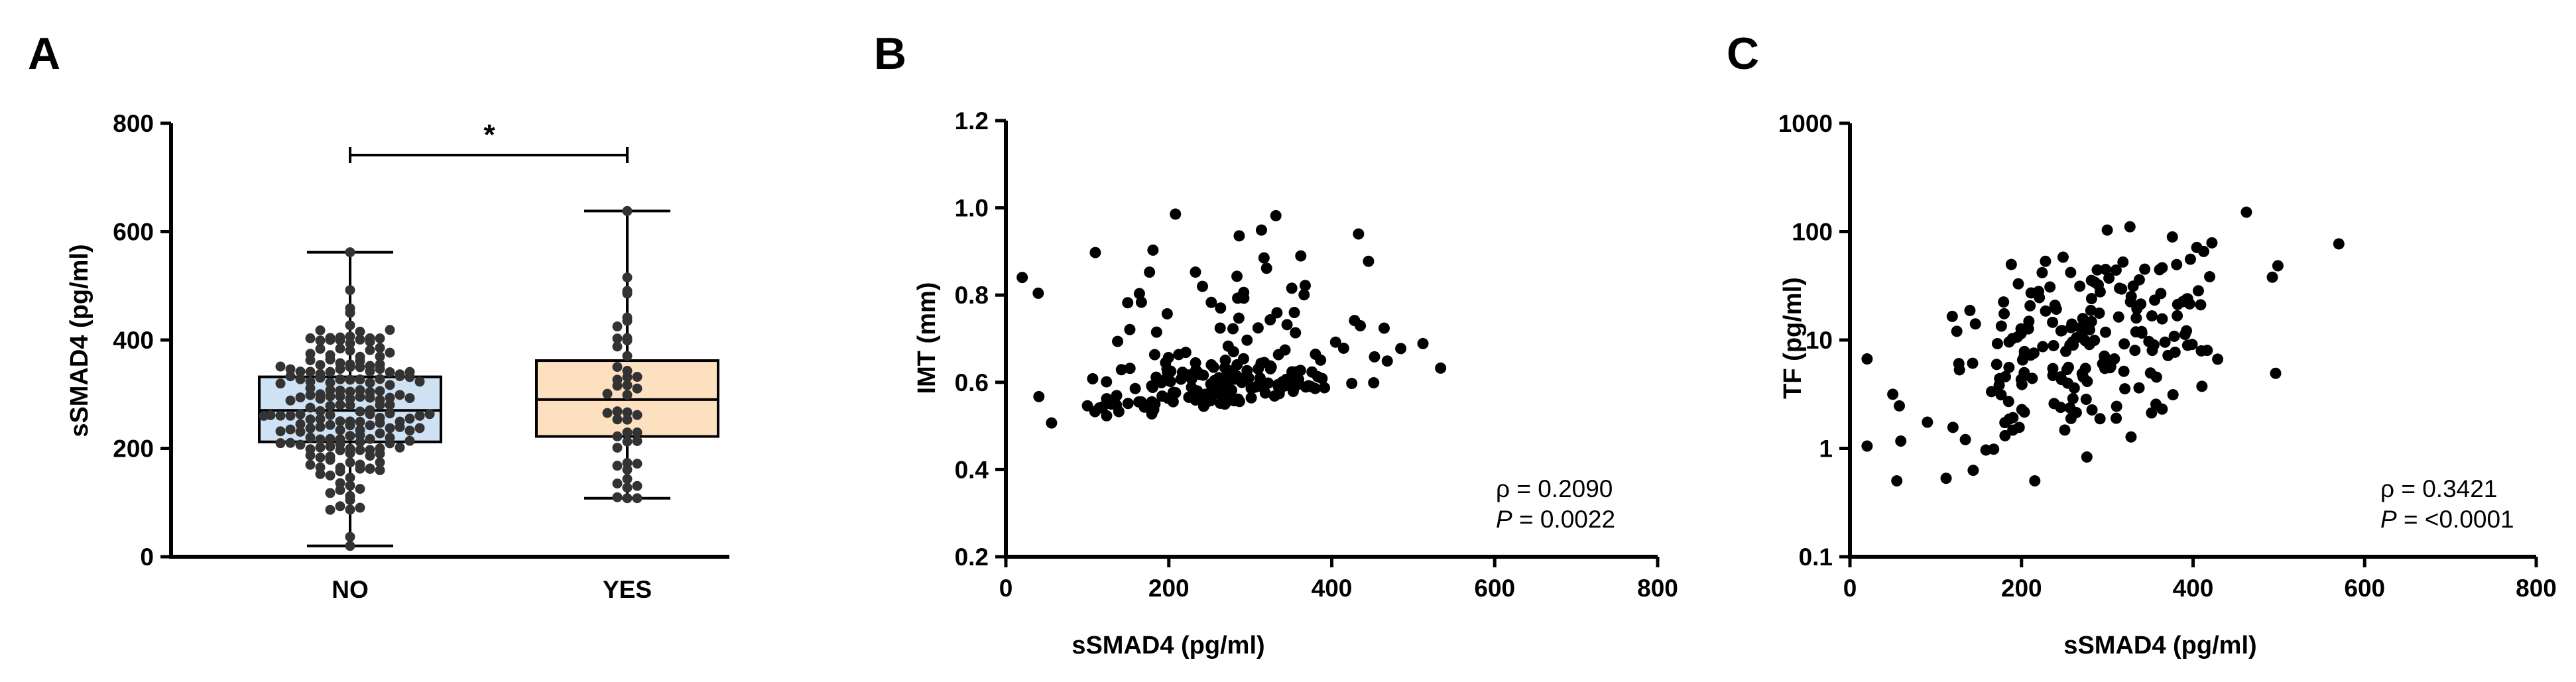 The width and height of the screenshot is (2576, 682). I want to click on y-tick-label: 1.2, so click(972, 121).